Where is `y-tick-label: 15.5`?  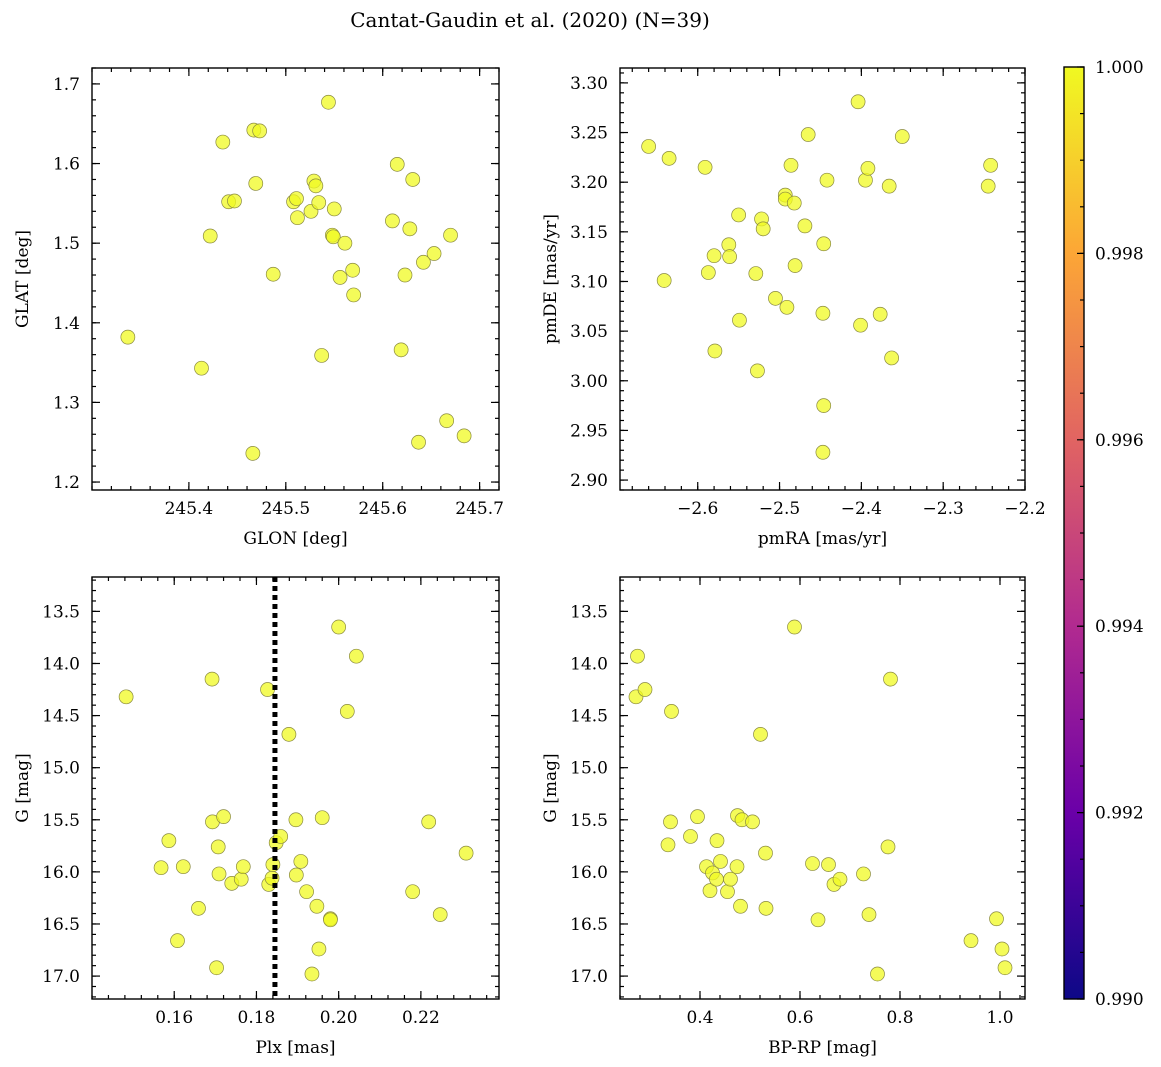
y-tick-label: 15.5 is located at coordinates (589, 821).